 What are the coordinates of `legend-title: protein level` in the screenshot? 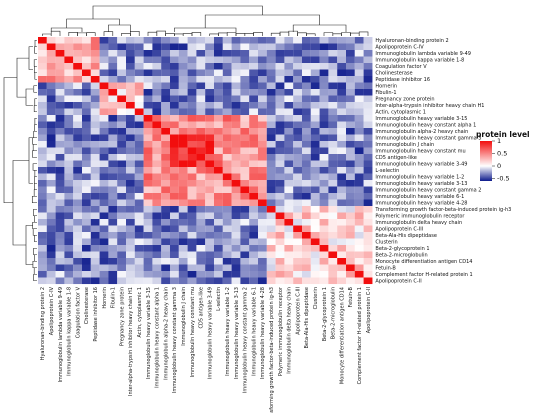 It's located at (503, 134).